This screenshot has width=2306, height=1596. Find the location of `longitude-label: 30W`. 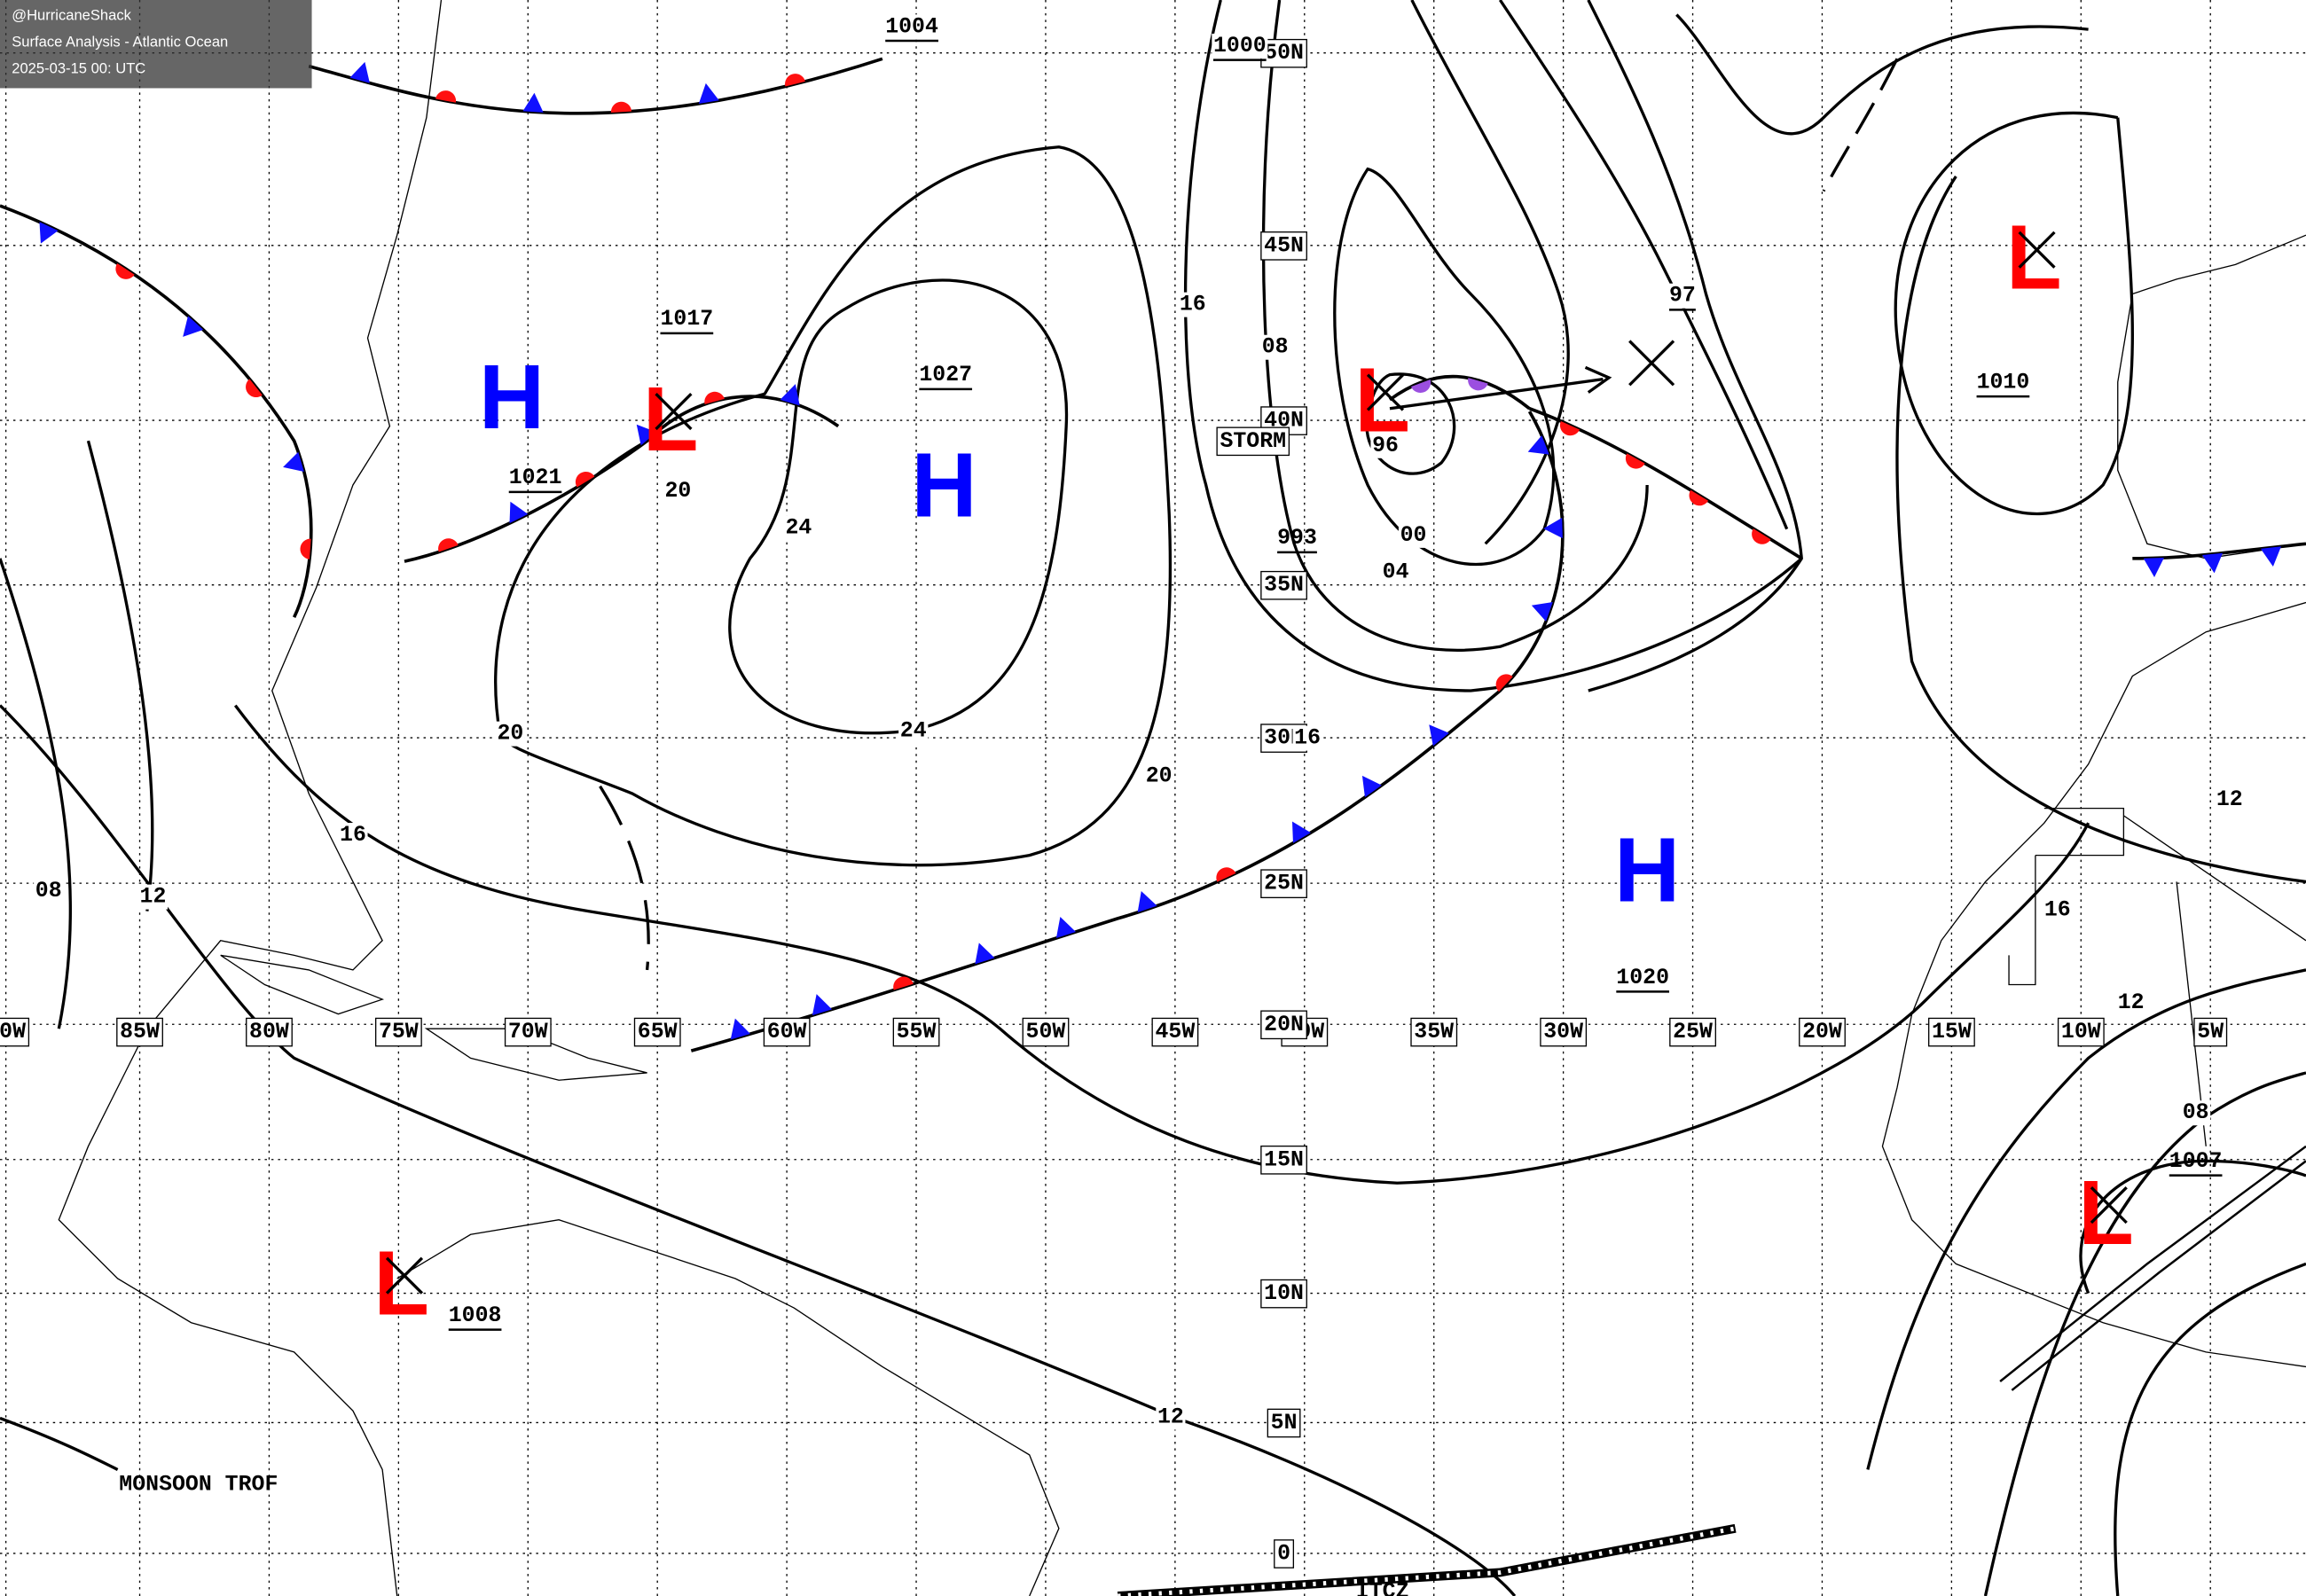

longitude-label: 30W is located at coordinates (1563, 1032).